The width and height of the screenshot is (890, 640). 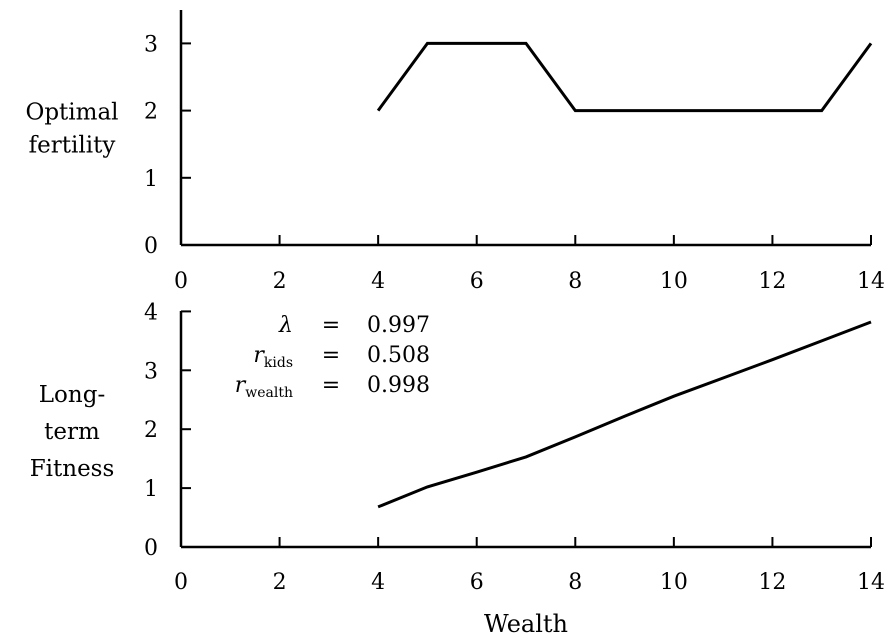 What do you see at coordinates (624, 77) in the screenshot?
I see `series-line` at bounding box center [624, 77].